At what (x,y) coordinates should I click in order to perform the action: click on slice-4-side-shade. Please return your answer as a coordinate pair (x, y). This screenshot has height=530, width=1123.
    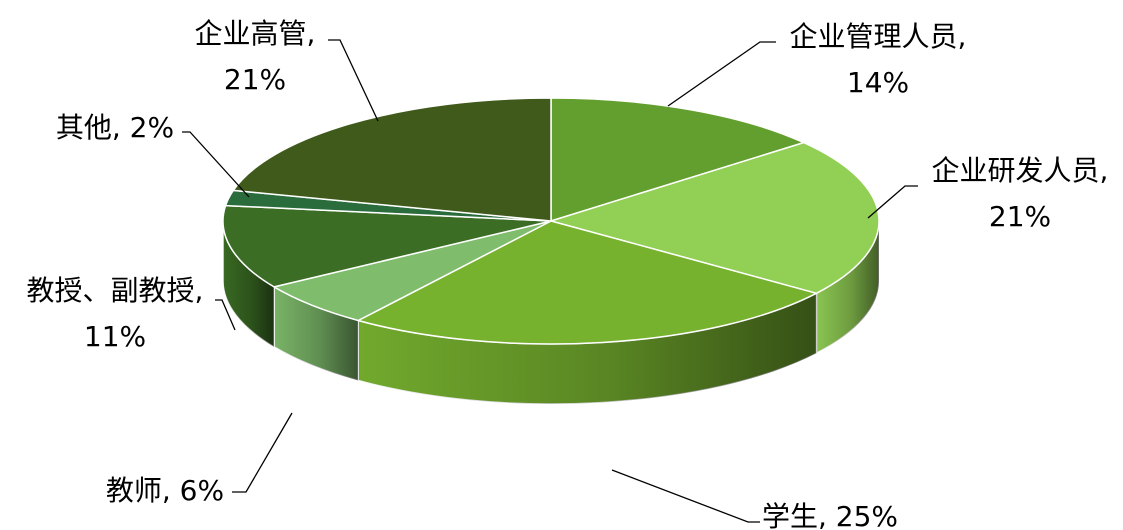
    Looking at the image, I should click on (249, 284).